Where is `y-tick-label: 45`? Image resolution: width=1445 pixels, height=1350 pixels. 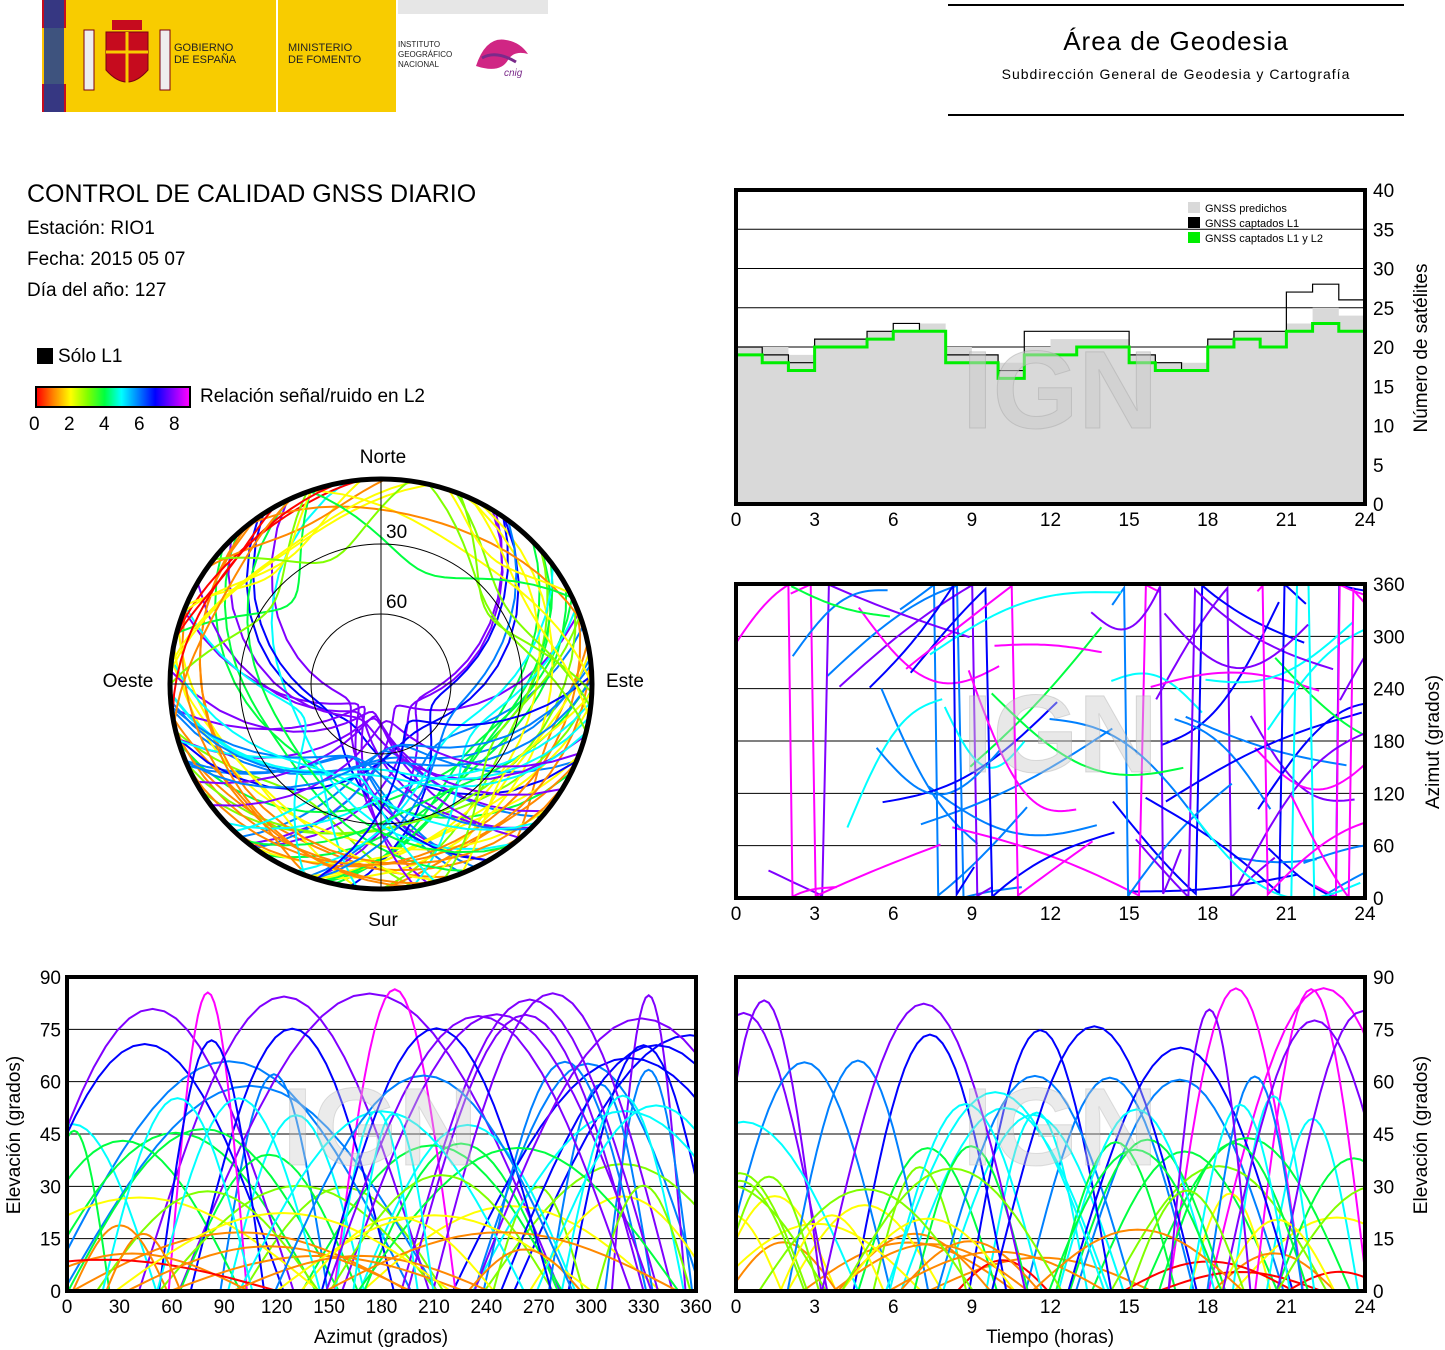 y-tick-label: 45 is located at coordinates (50, 1135).